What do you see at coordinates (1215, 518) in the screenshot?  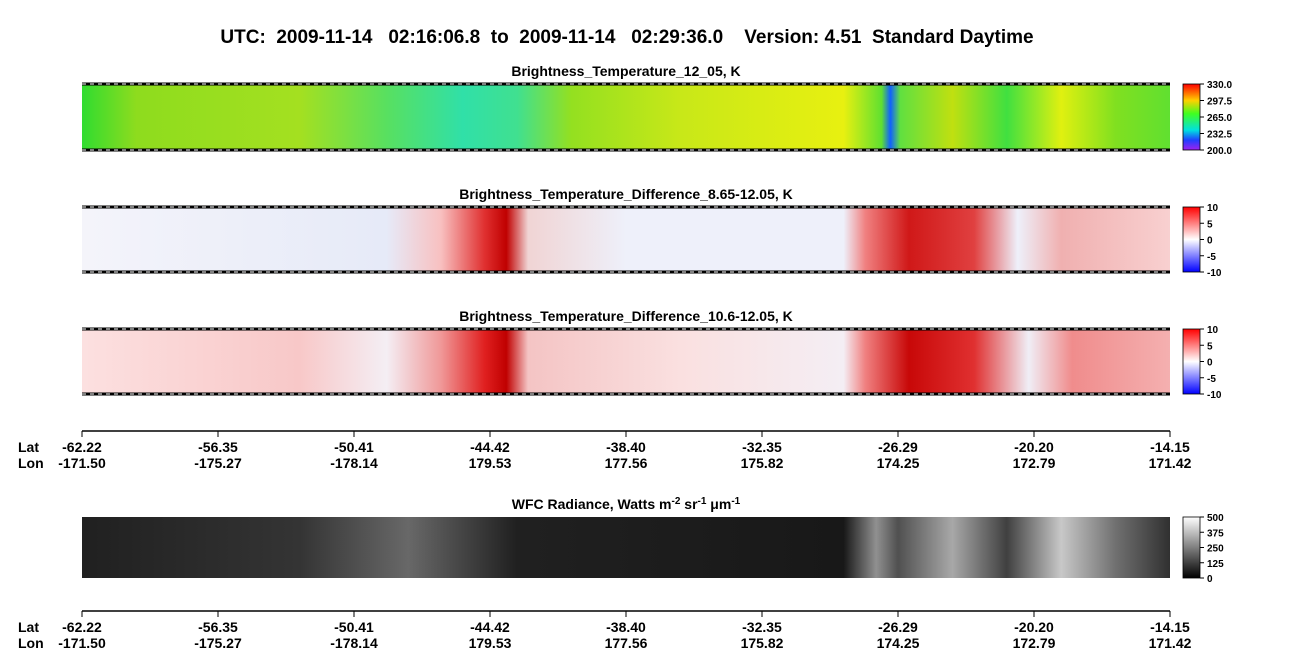 I see `colorbar-label: 500` at bounding box center [1215, 518].